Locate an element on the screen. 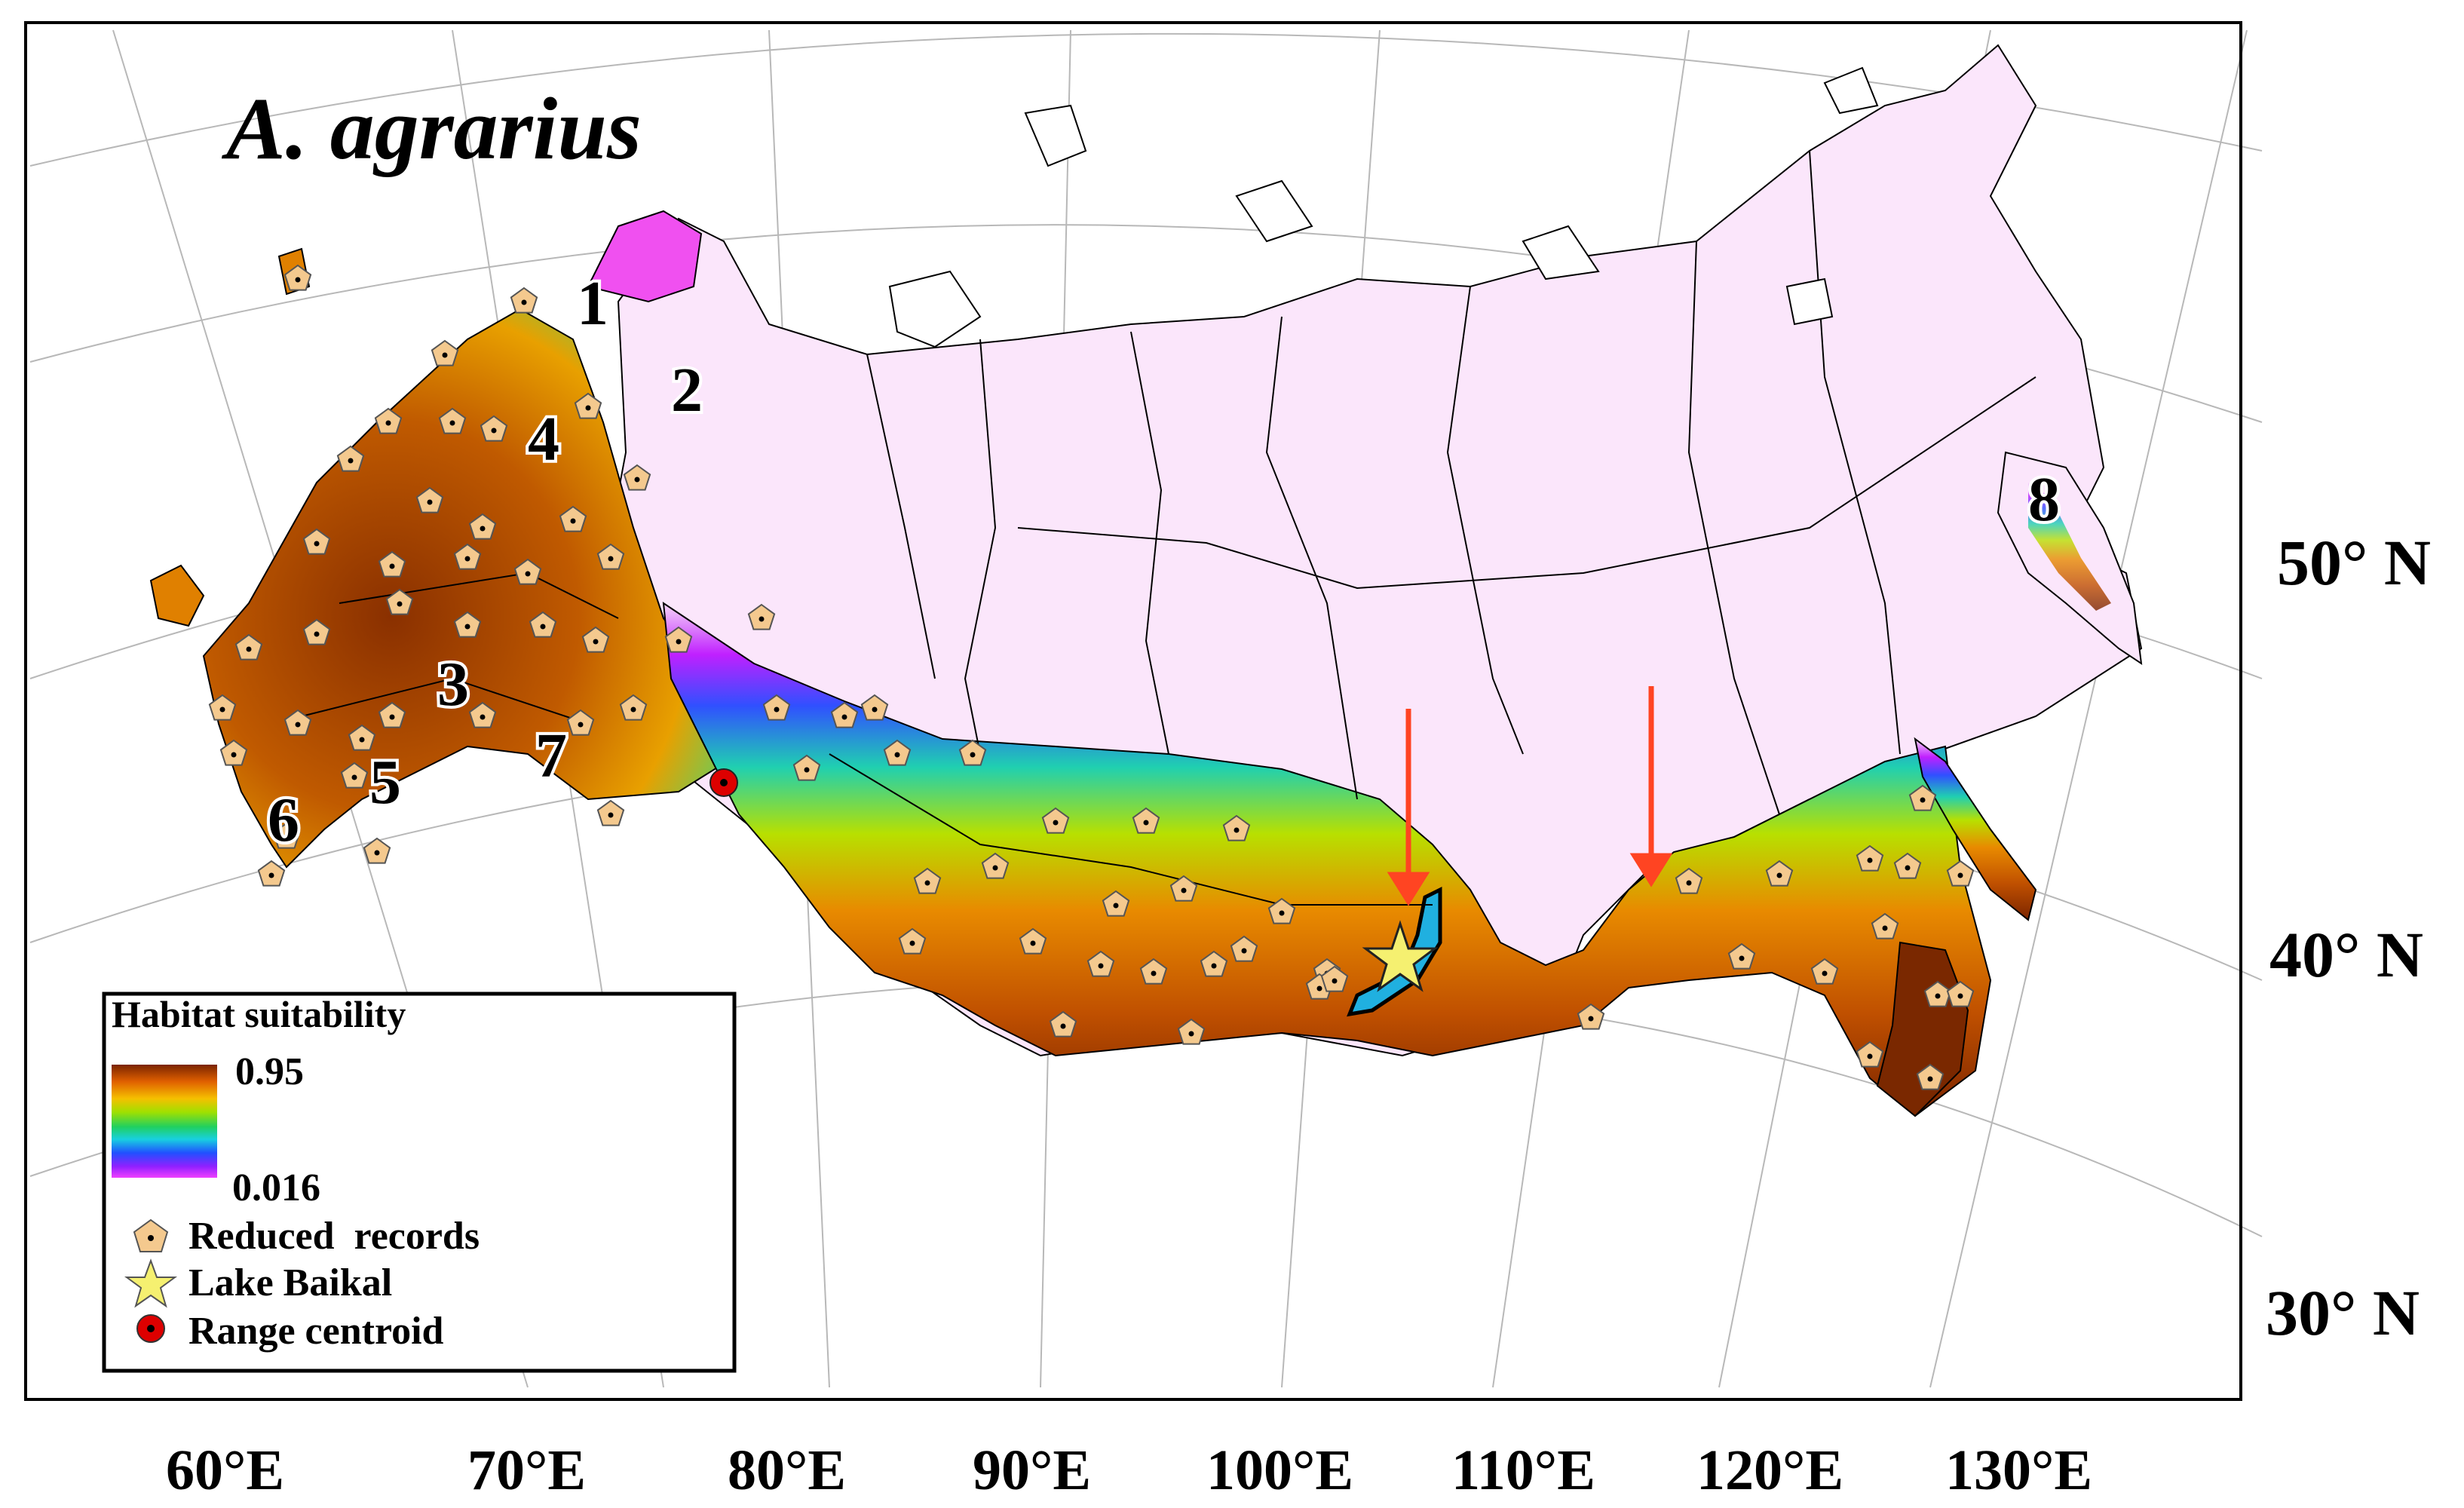  region-number-4: 4 is located at coordinates (543, 439).